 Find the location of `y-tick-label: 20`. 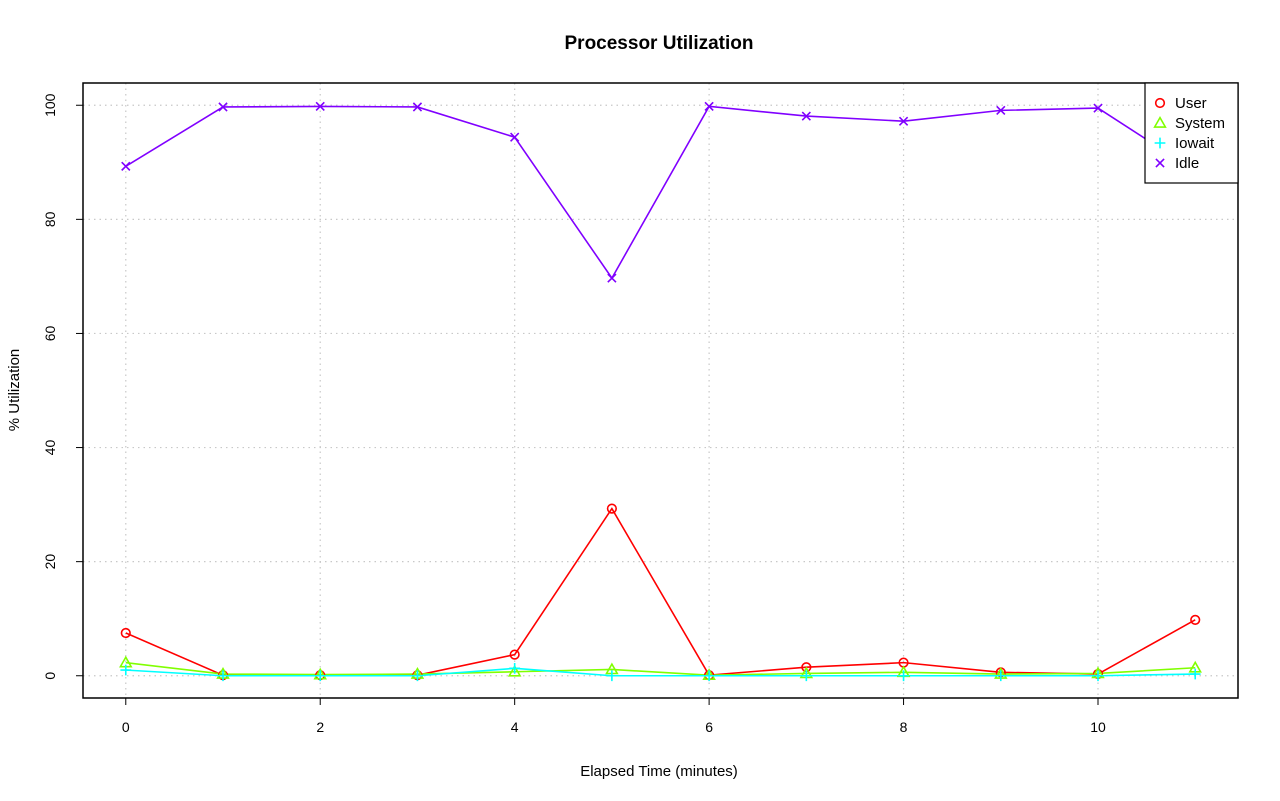

y-tick-label: 20 is located at coordinates (50, 562).